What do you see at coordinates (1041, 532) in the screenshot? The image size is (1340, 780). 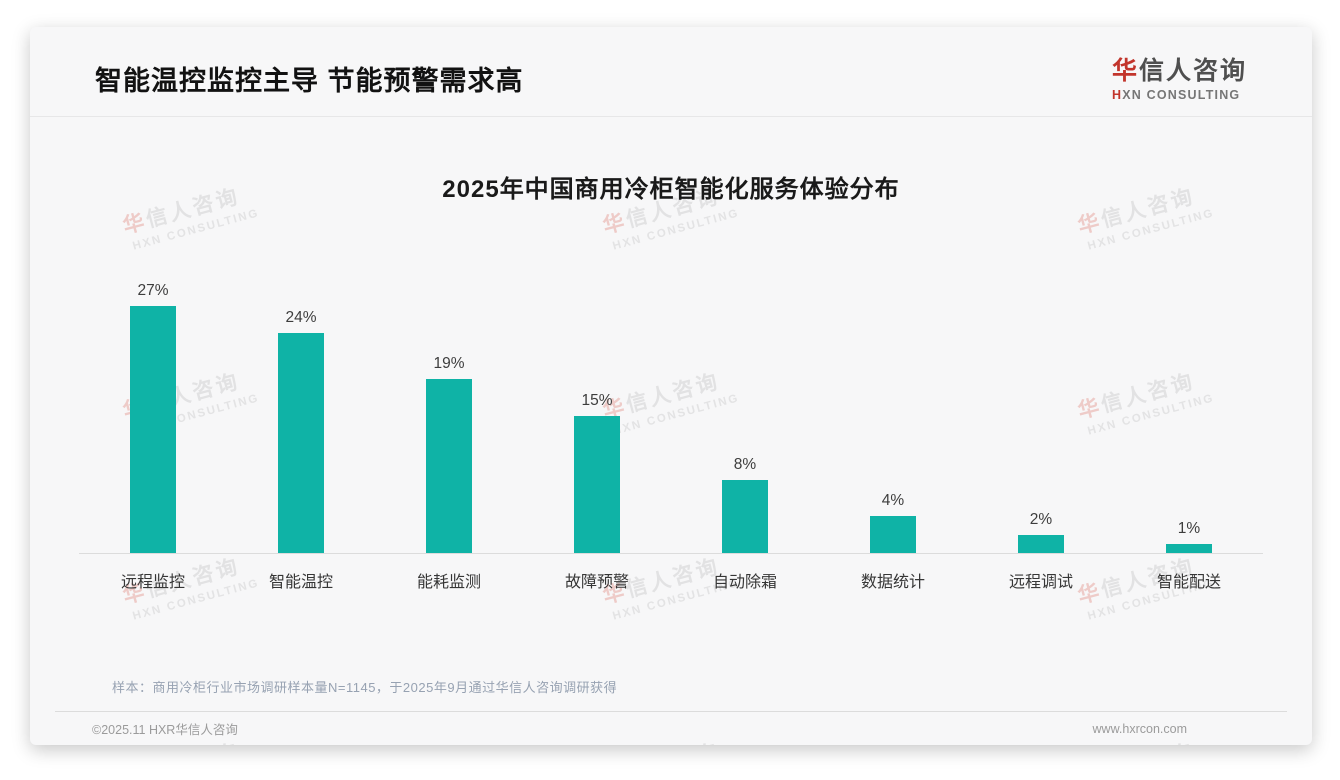 I see `bar-slot: 2%` at bounding box center [1041, 532].